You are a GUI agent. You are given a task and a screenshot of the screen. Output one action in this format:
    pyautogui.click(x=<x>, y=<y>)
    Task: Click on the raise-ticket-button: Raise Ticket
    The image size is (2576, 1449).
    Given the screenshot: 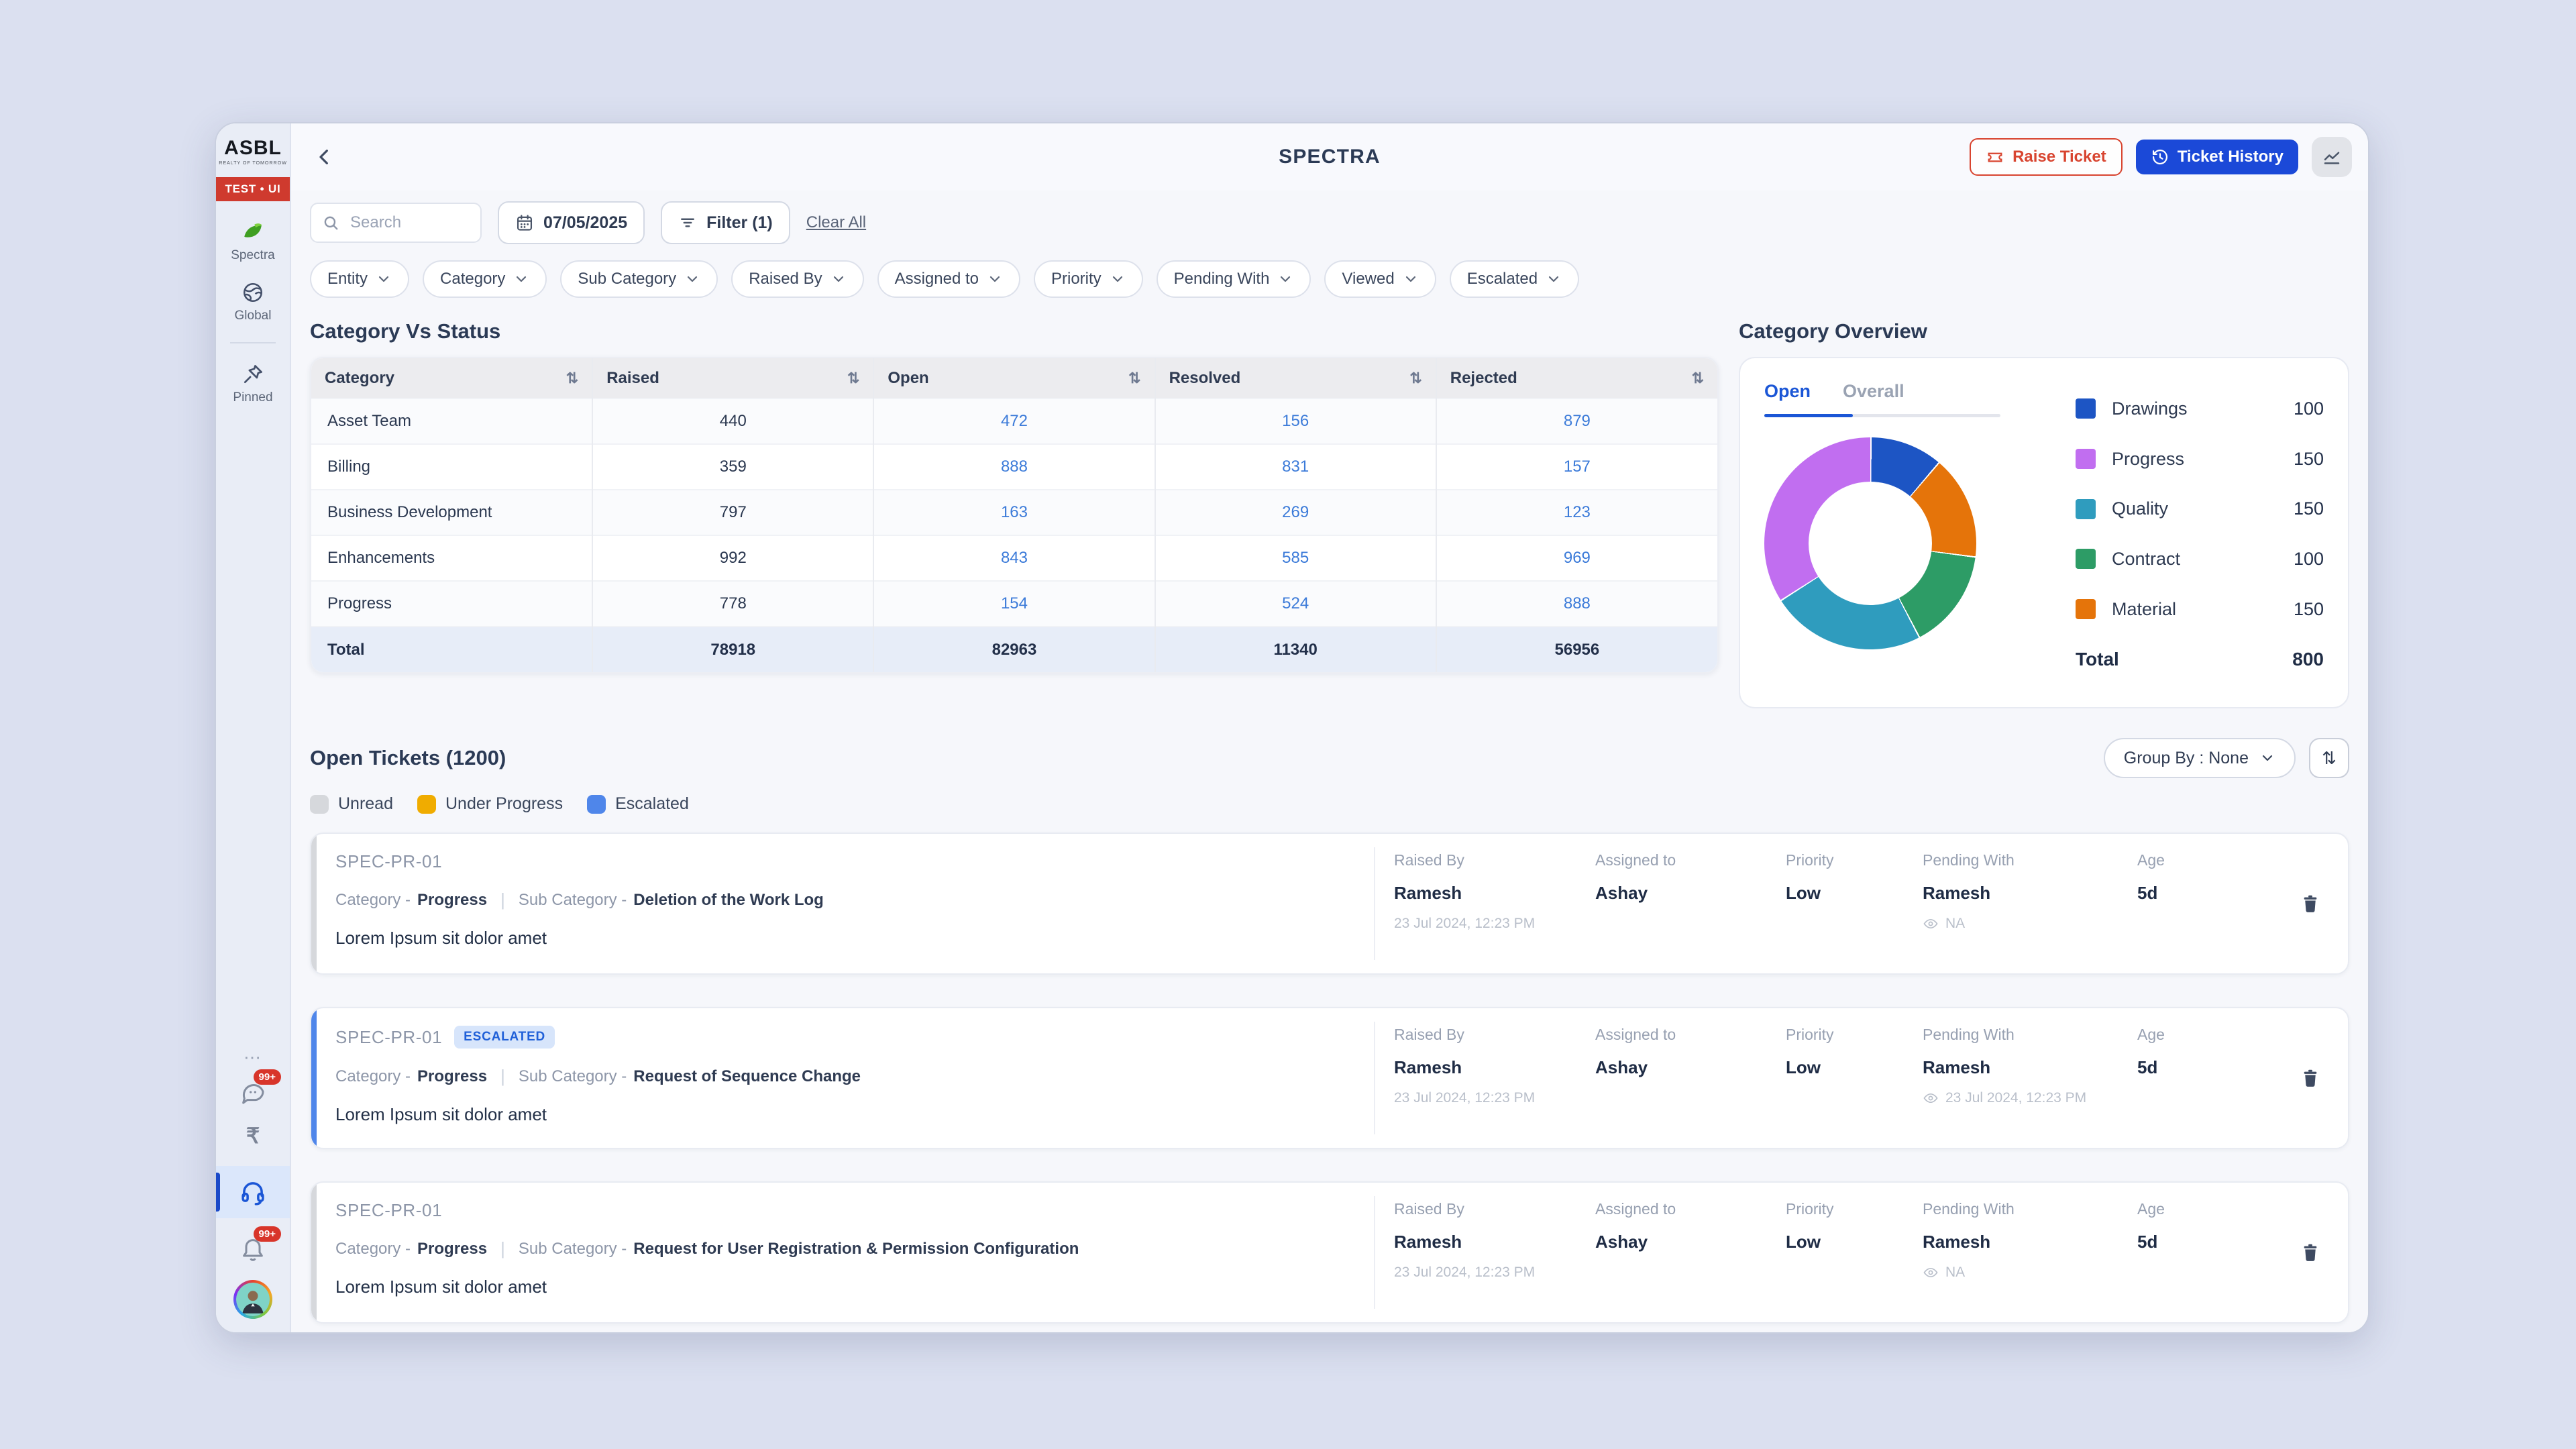 What is the action you would take?
    pyautogui.click(x=2046, y=157)
    